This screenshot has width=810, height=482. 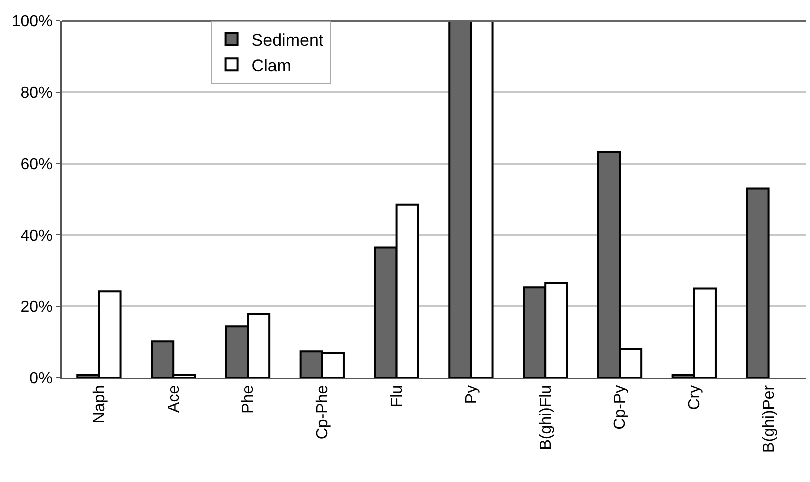 I want to click on x-tick-label: Py, so click(x=471, y=394).